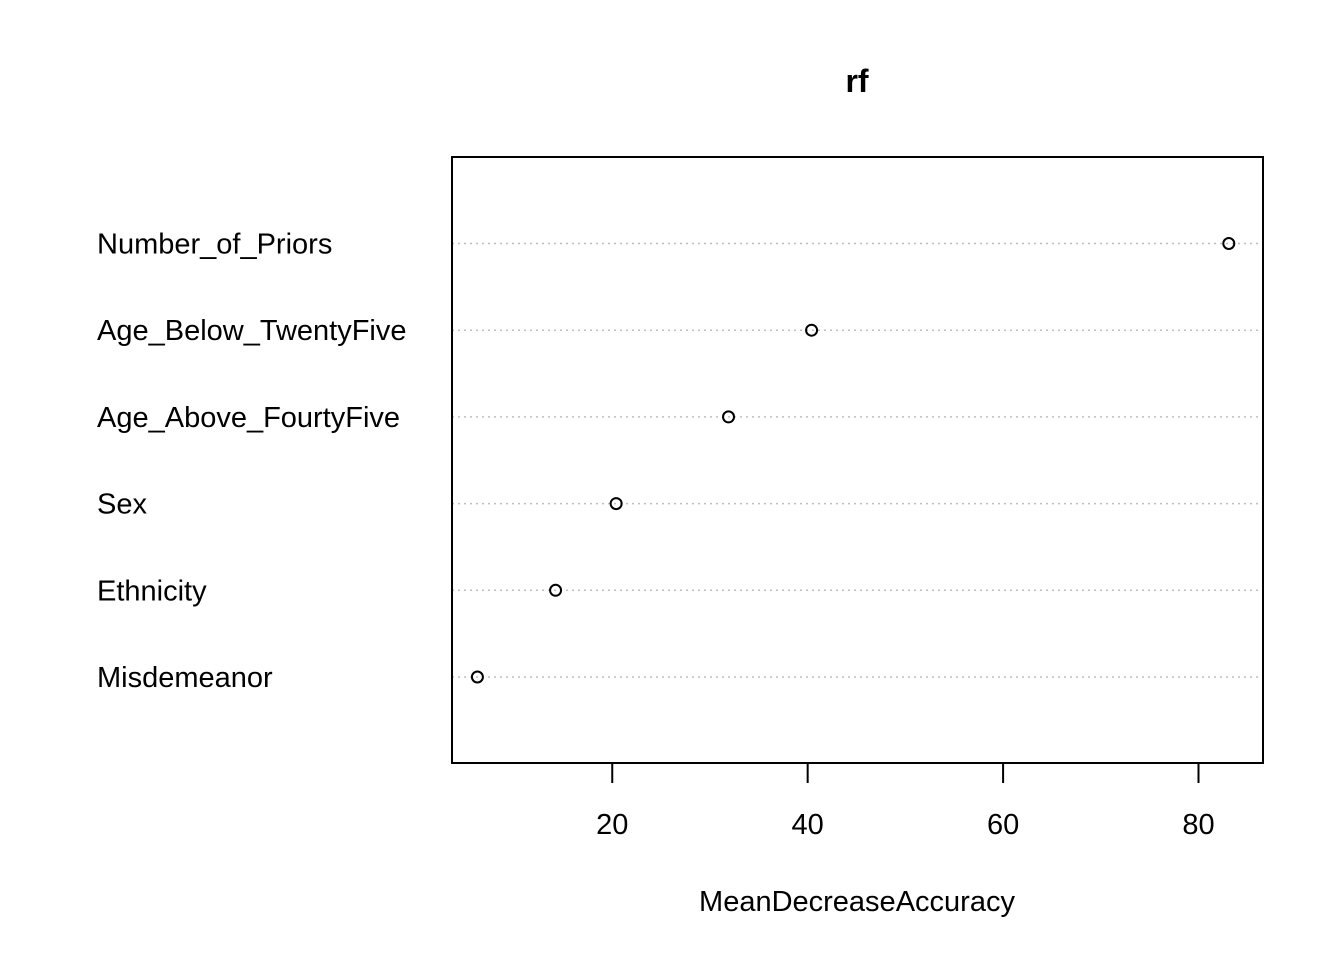 The image size is (1344, 960). What do you see at coordinates (122, 505) in the screenshot?
I see `category-label: Sex` at bounding box center [122, 505].